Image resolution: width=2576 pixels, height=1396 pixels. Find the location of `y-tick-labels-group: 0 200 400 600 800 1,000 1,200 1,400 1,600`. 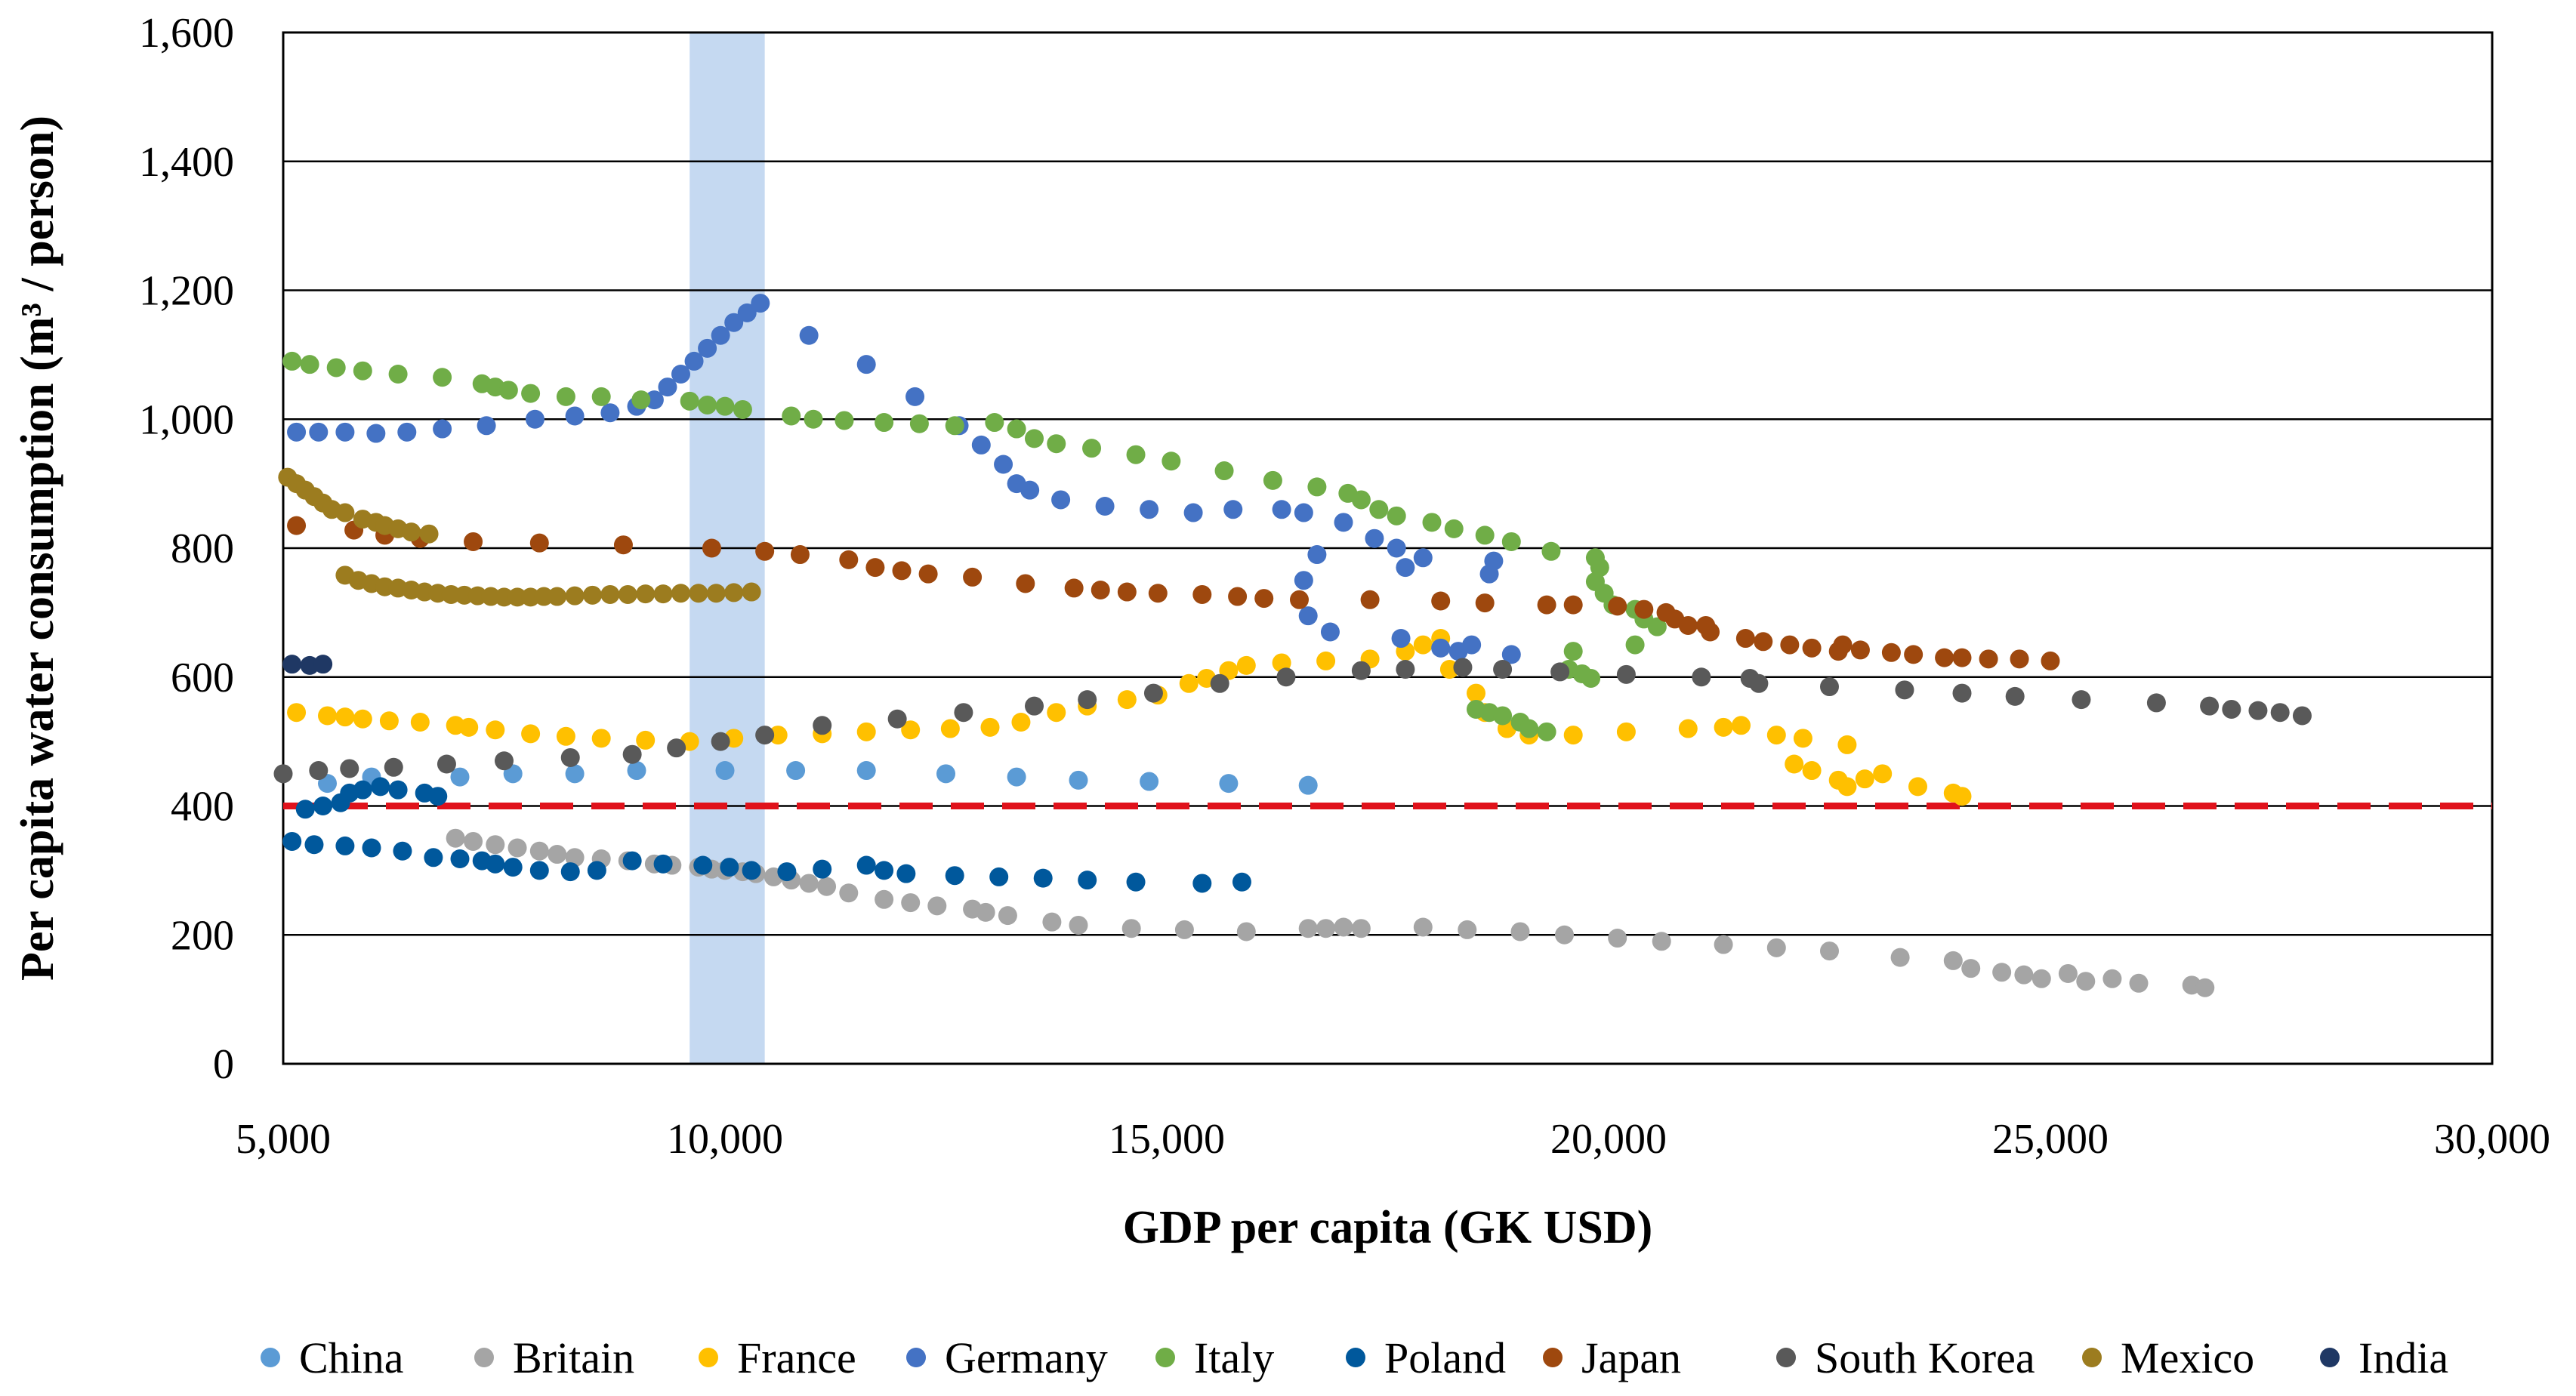

y-tick-labels-group: 0 200 400 600 800 1,000 1,200 1,400 1,600 is located at coordinates (186, 549).